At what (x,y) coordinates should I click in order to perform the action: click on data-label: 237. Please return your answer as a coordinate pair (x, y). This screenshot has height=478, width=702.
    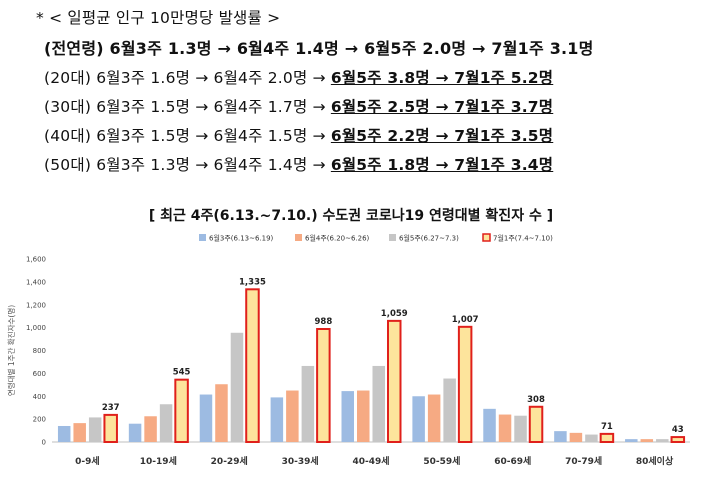
    Looking at the image, I should click on (111, 408).